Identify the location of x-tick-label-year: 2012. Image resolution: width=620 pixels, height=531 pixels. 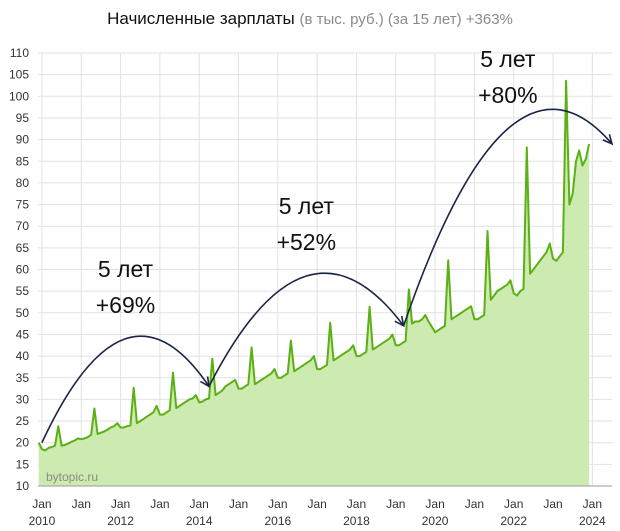
(120, 521).